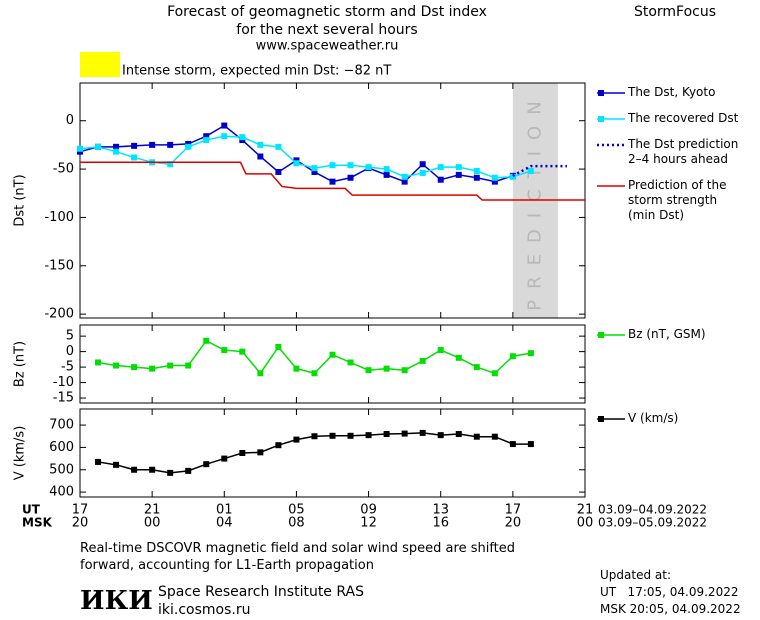  Describe the element at coordinates (204, 610) in the screenshot. I see `site: iki.cosmos.ru` at that location.